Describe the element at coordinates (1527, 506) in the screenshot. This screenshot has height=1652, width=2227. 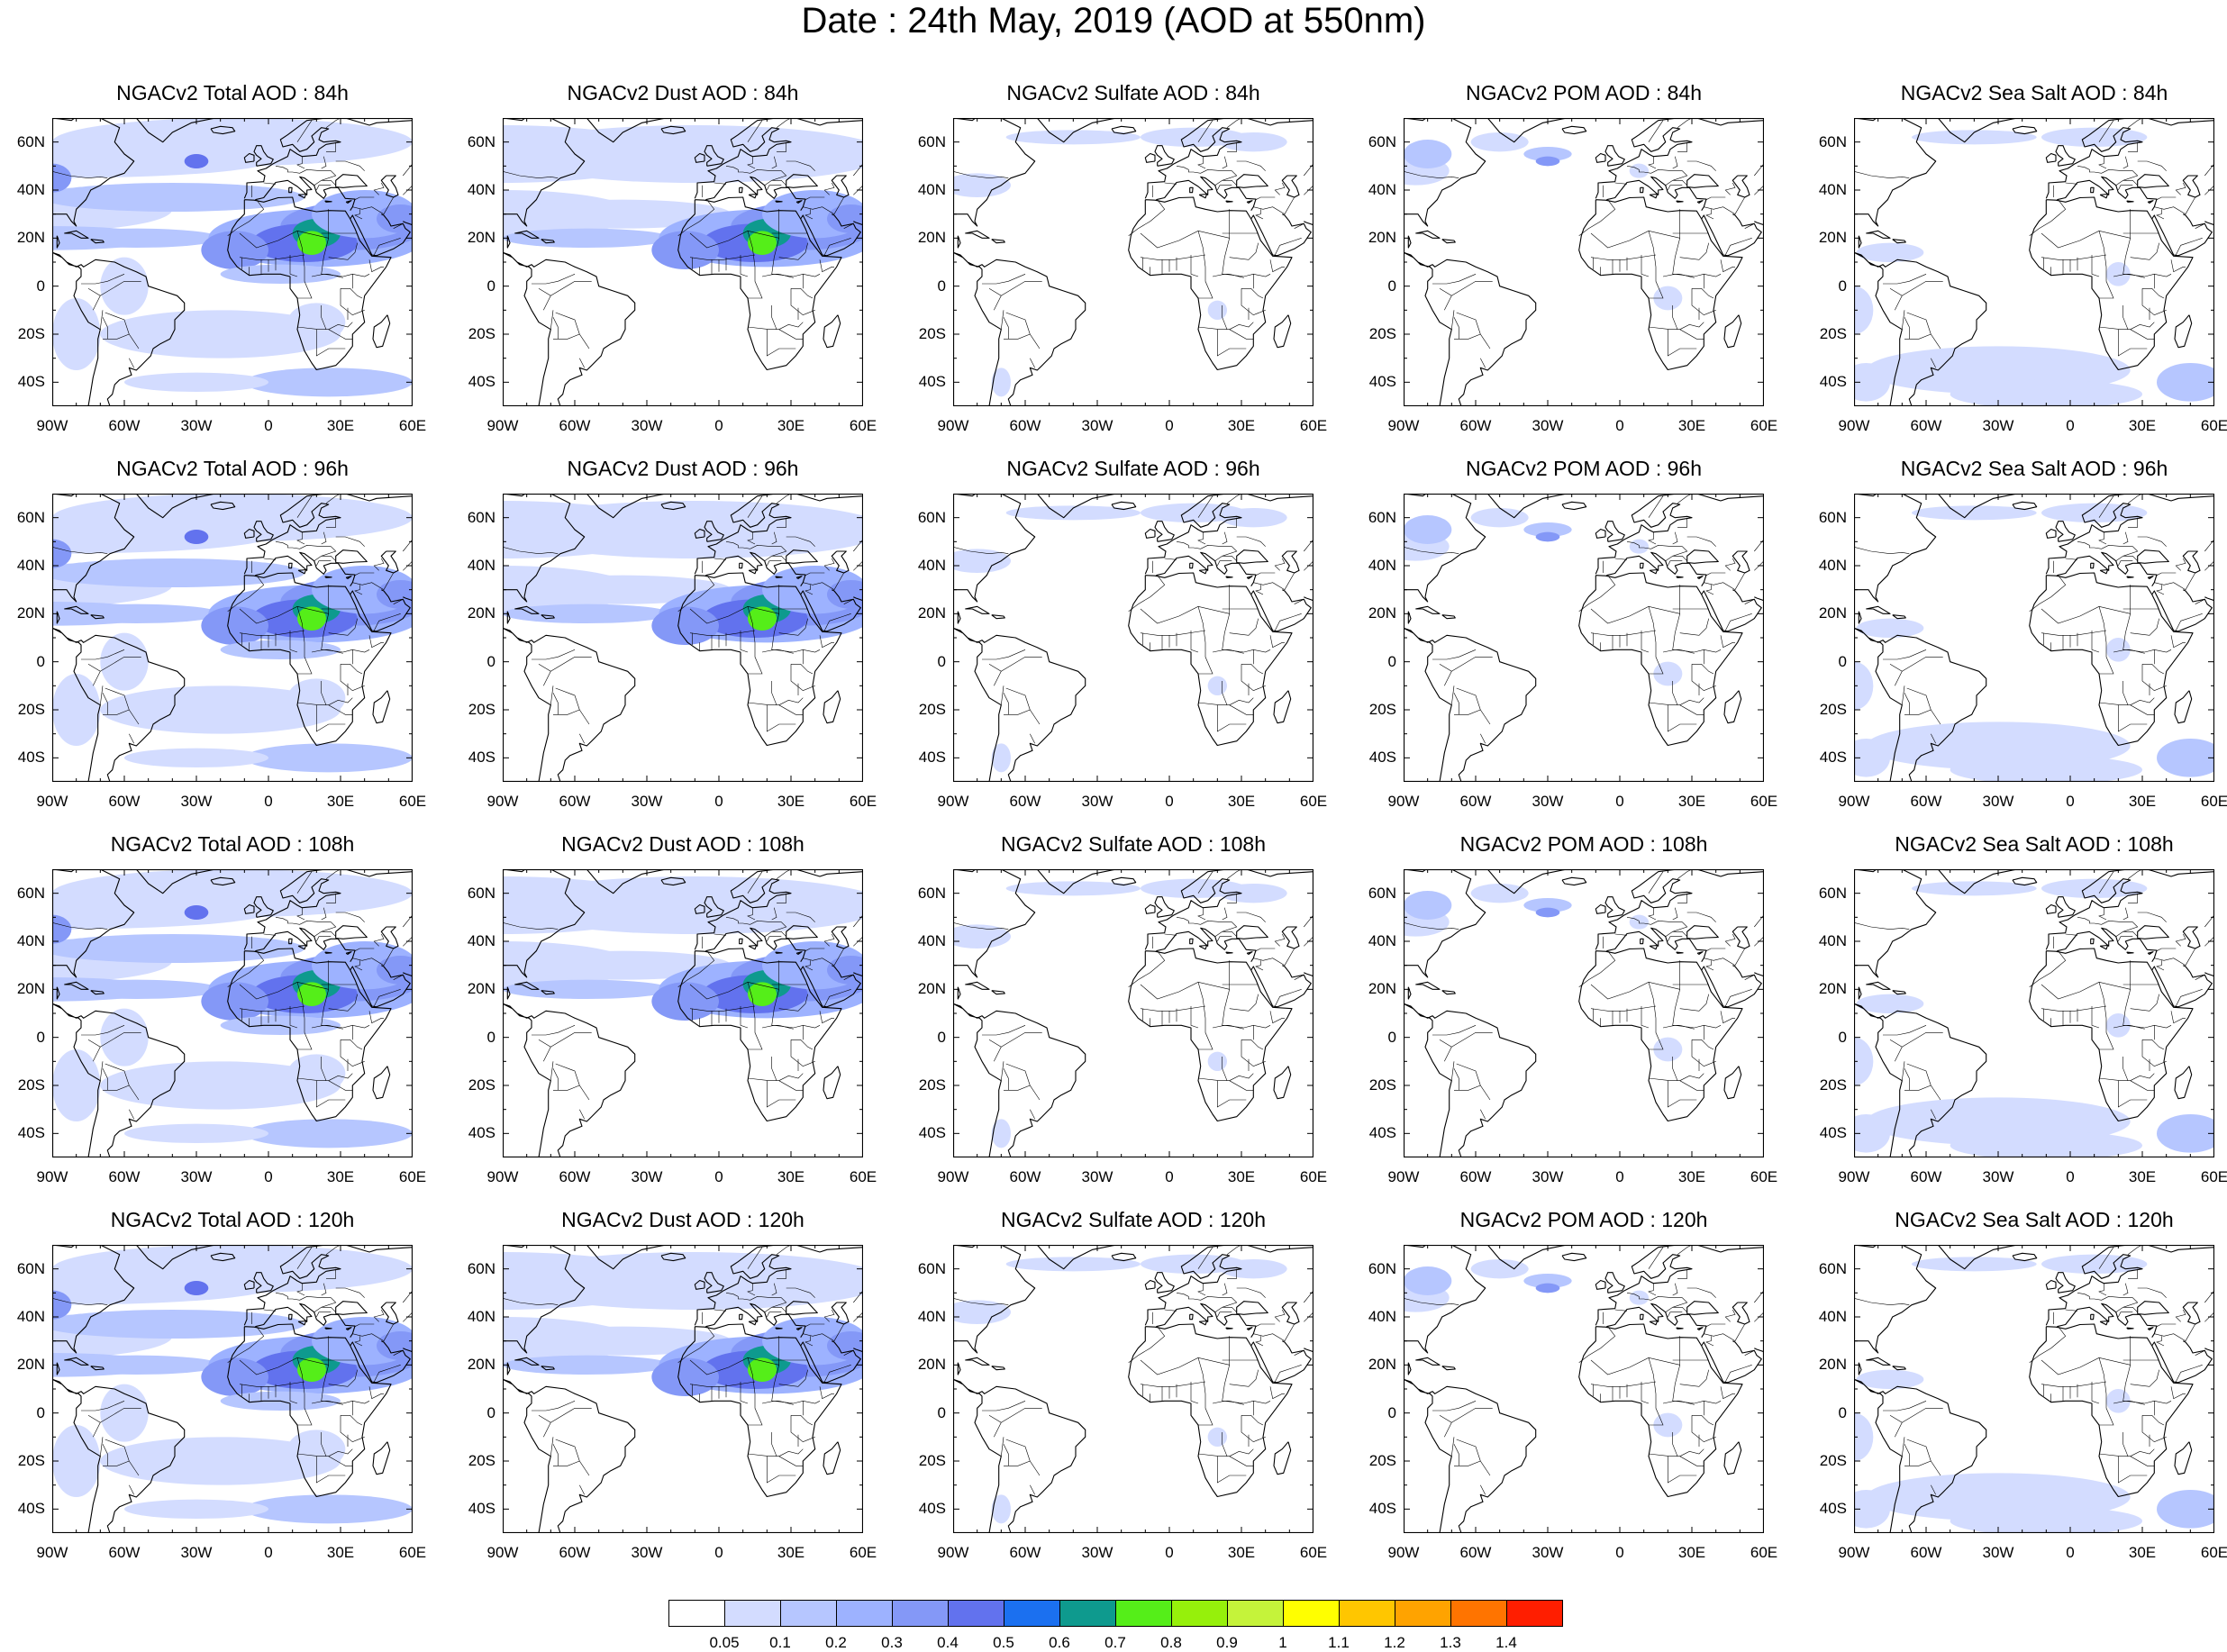
I see `coastline-greenland` at that location.